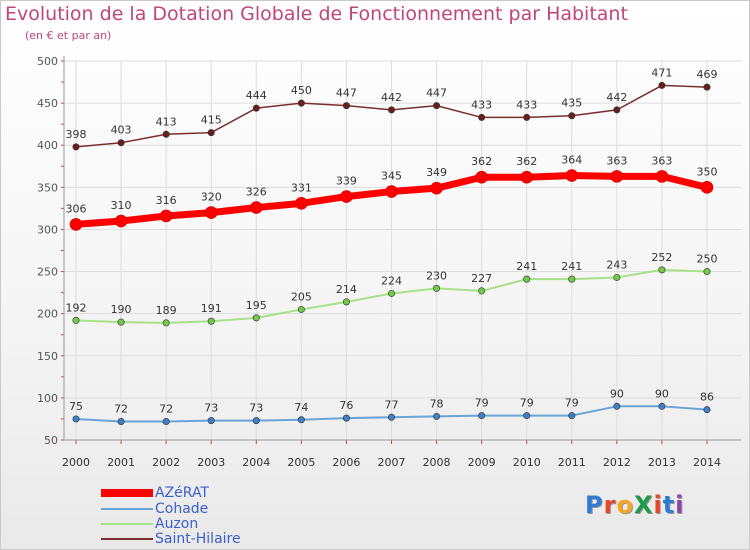  Describe the element at coordinates (346, 462) in the screenshot. I see `x-tick-label: 2006` at that location.